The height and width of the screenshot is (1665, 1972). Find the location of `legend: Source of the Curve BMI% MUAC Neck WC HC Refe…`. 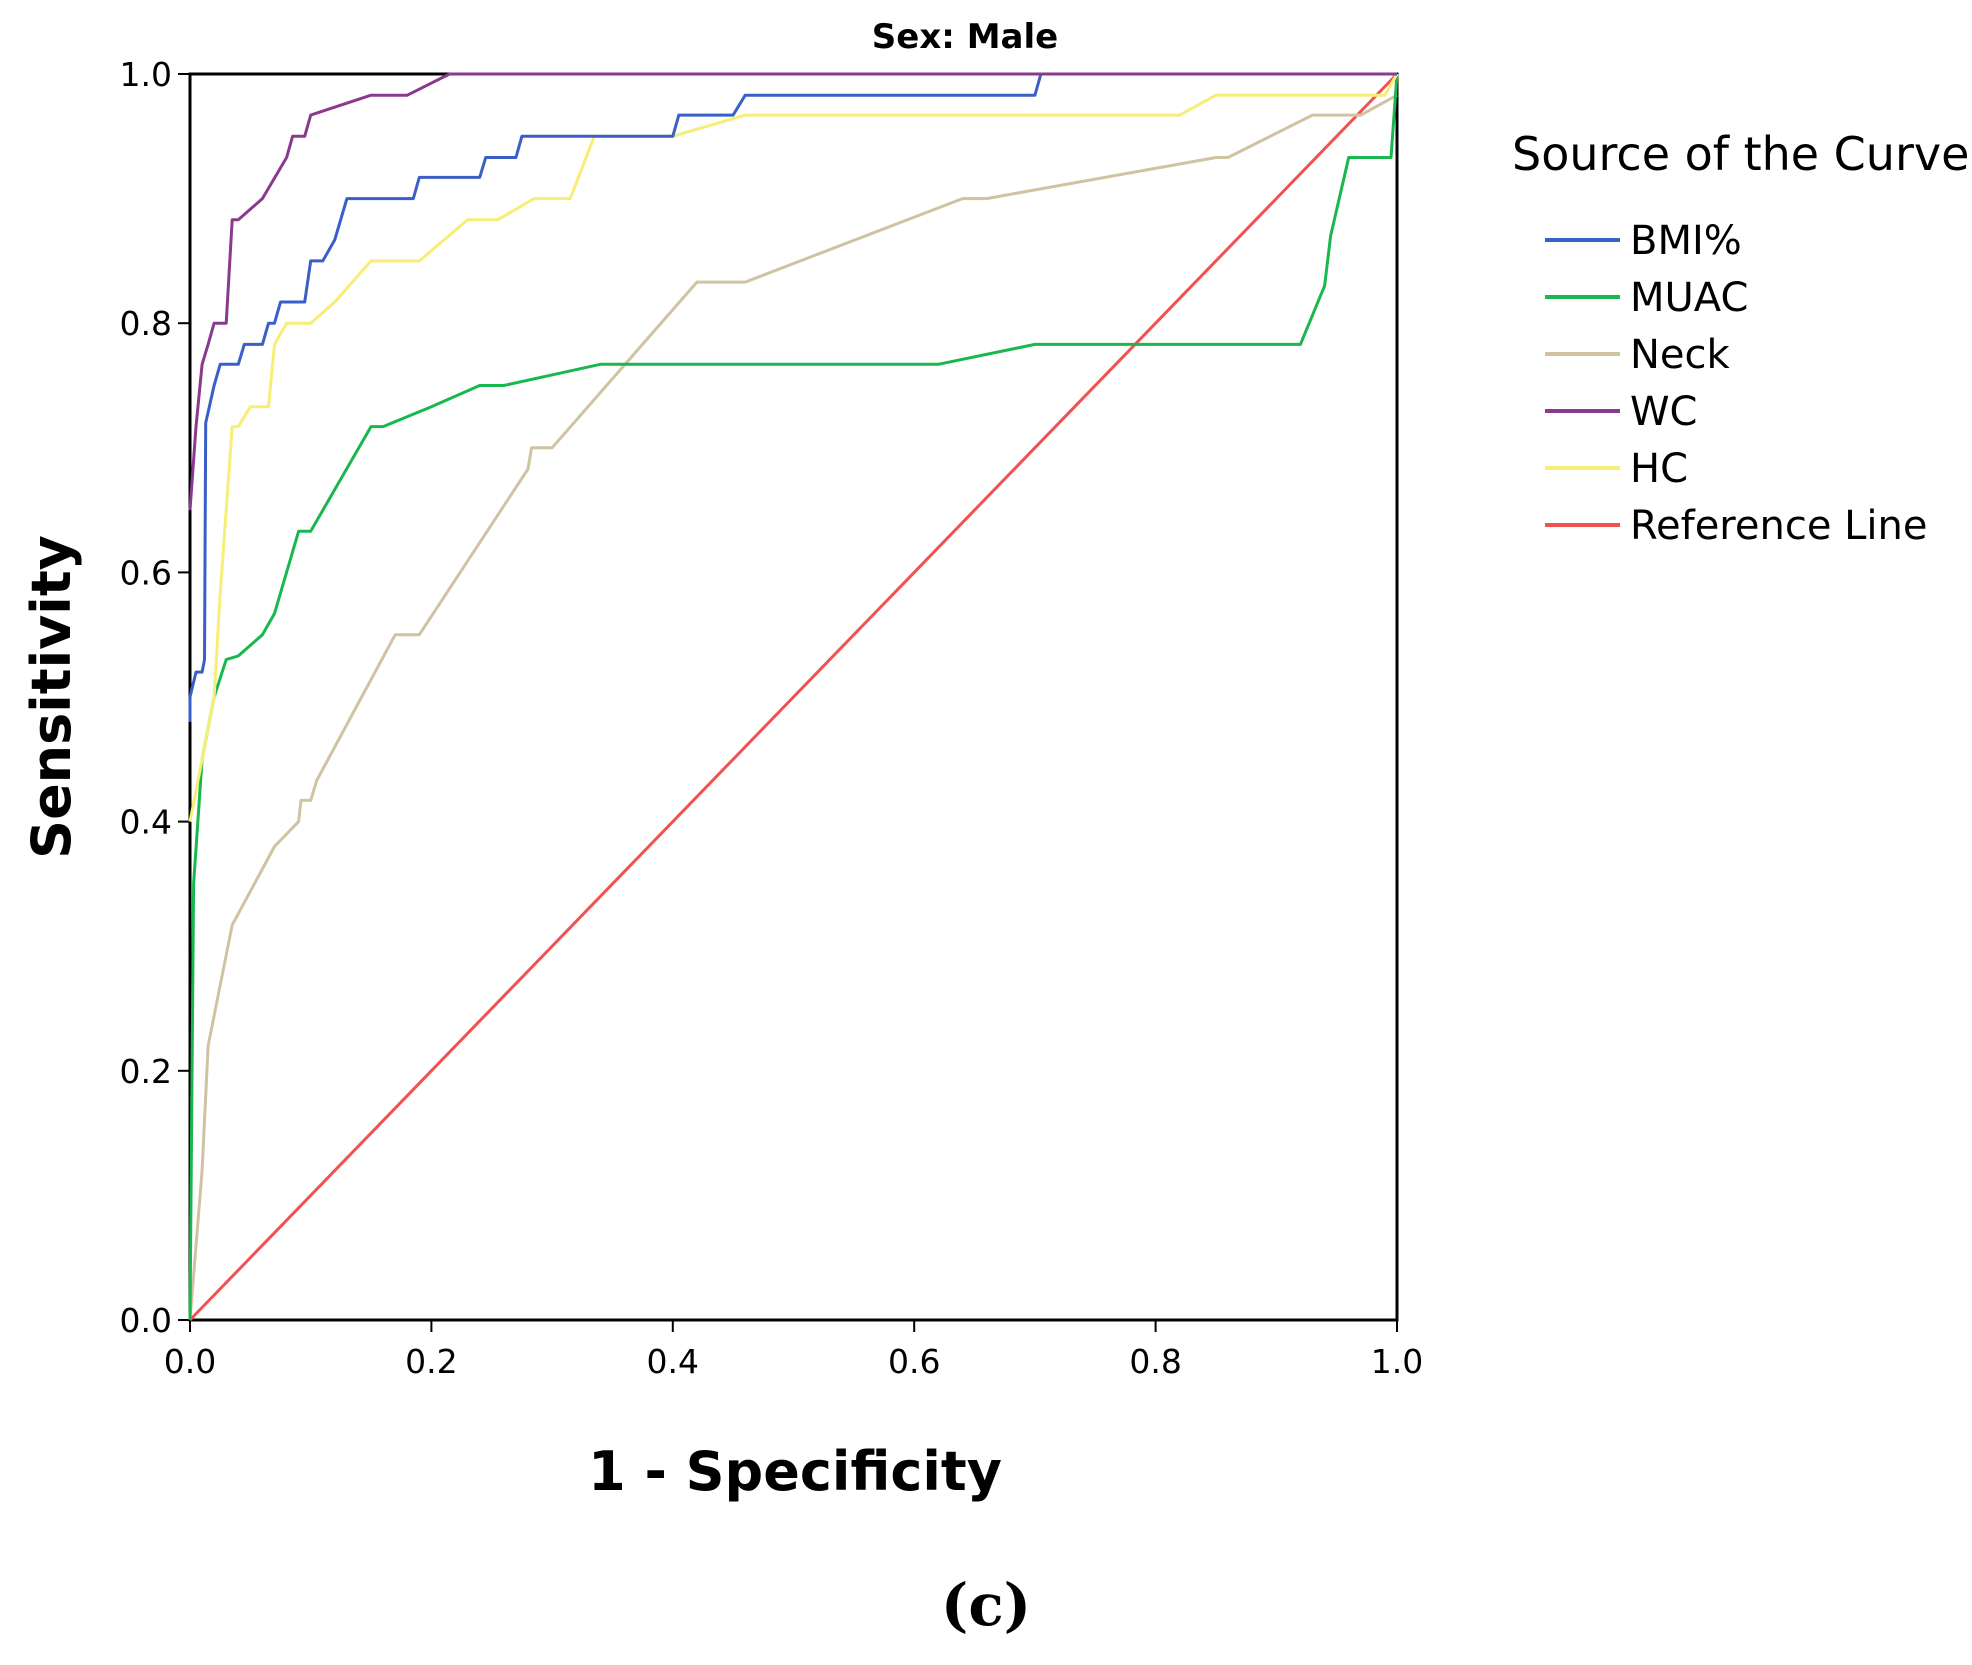

legend: Source of the Curve BMI% MUAC Neck WC HC Refe… is located at coordinates (1740, 338).